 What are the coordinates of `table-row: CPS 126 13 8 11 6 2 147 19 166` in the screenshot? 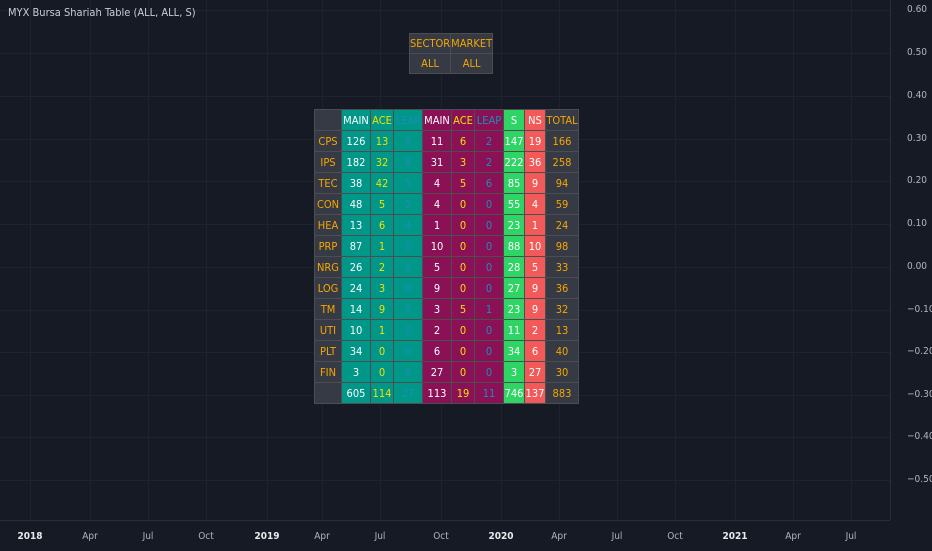 It's located at (446, 141).